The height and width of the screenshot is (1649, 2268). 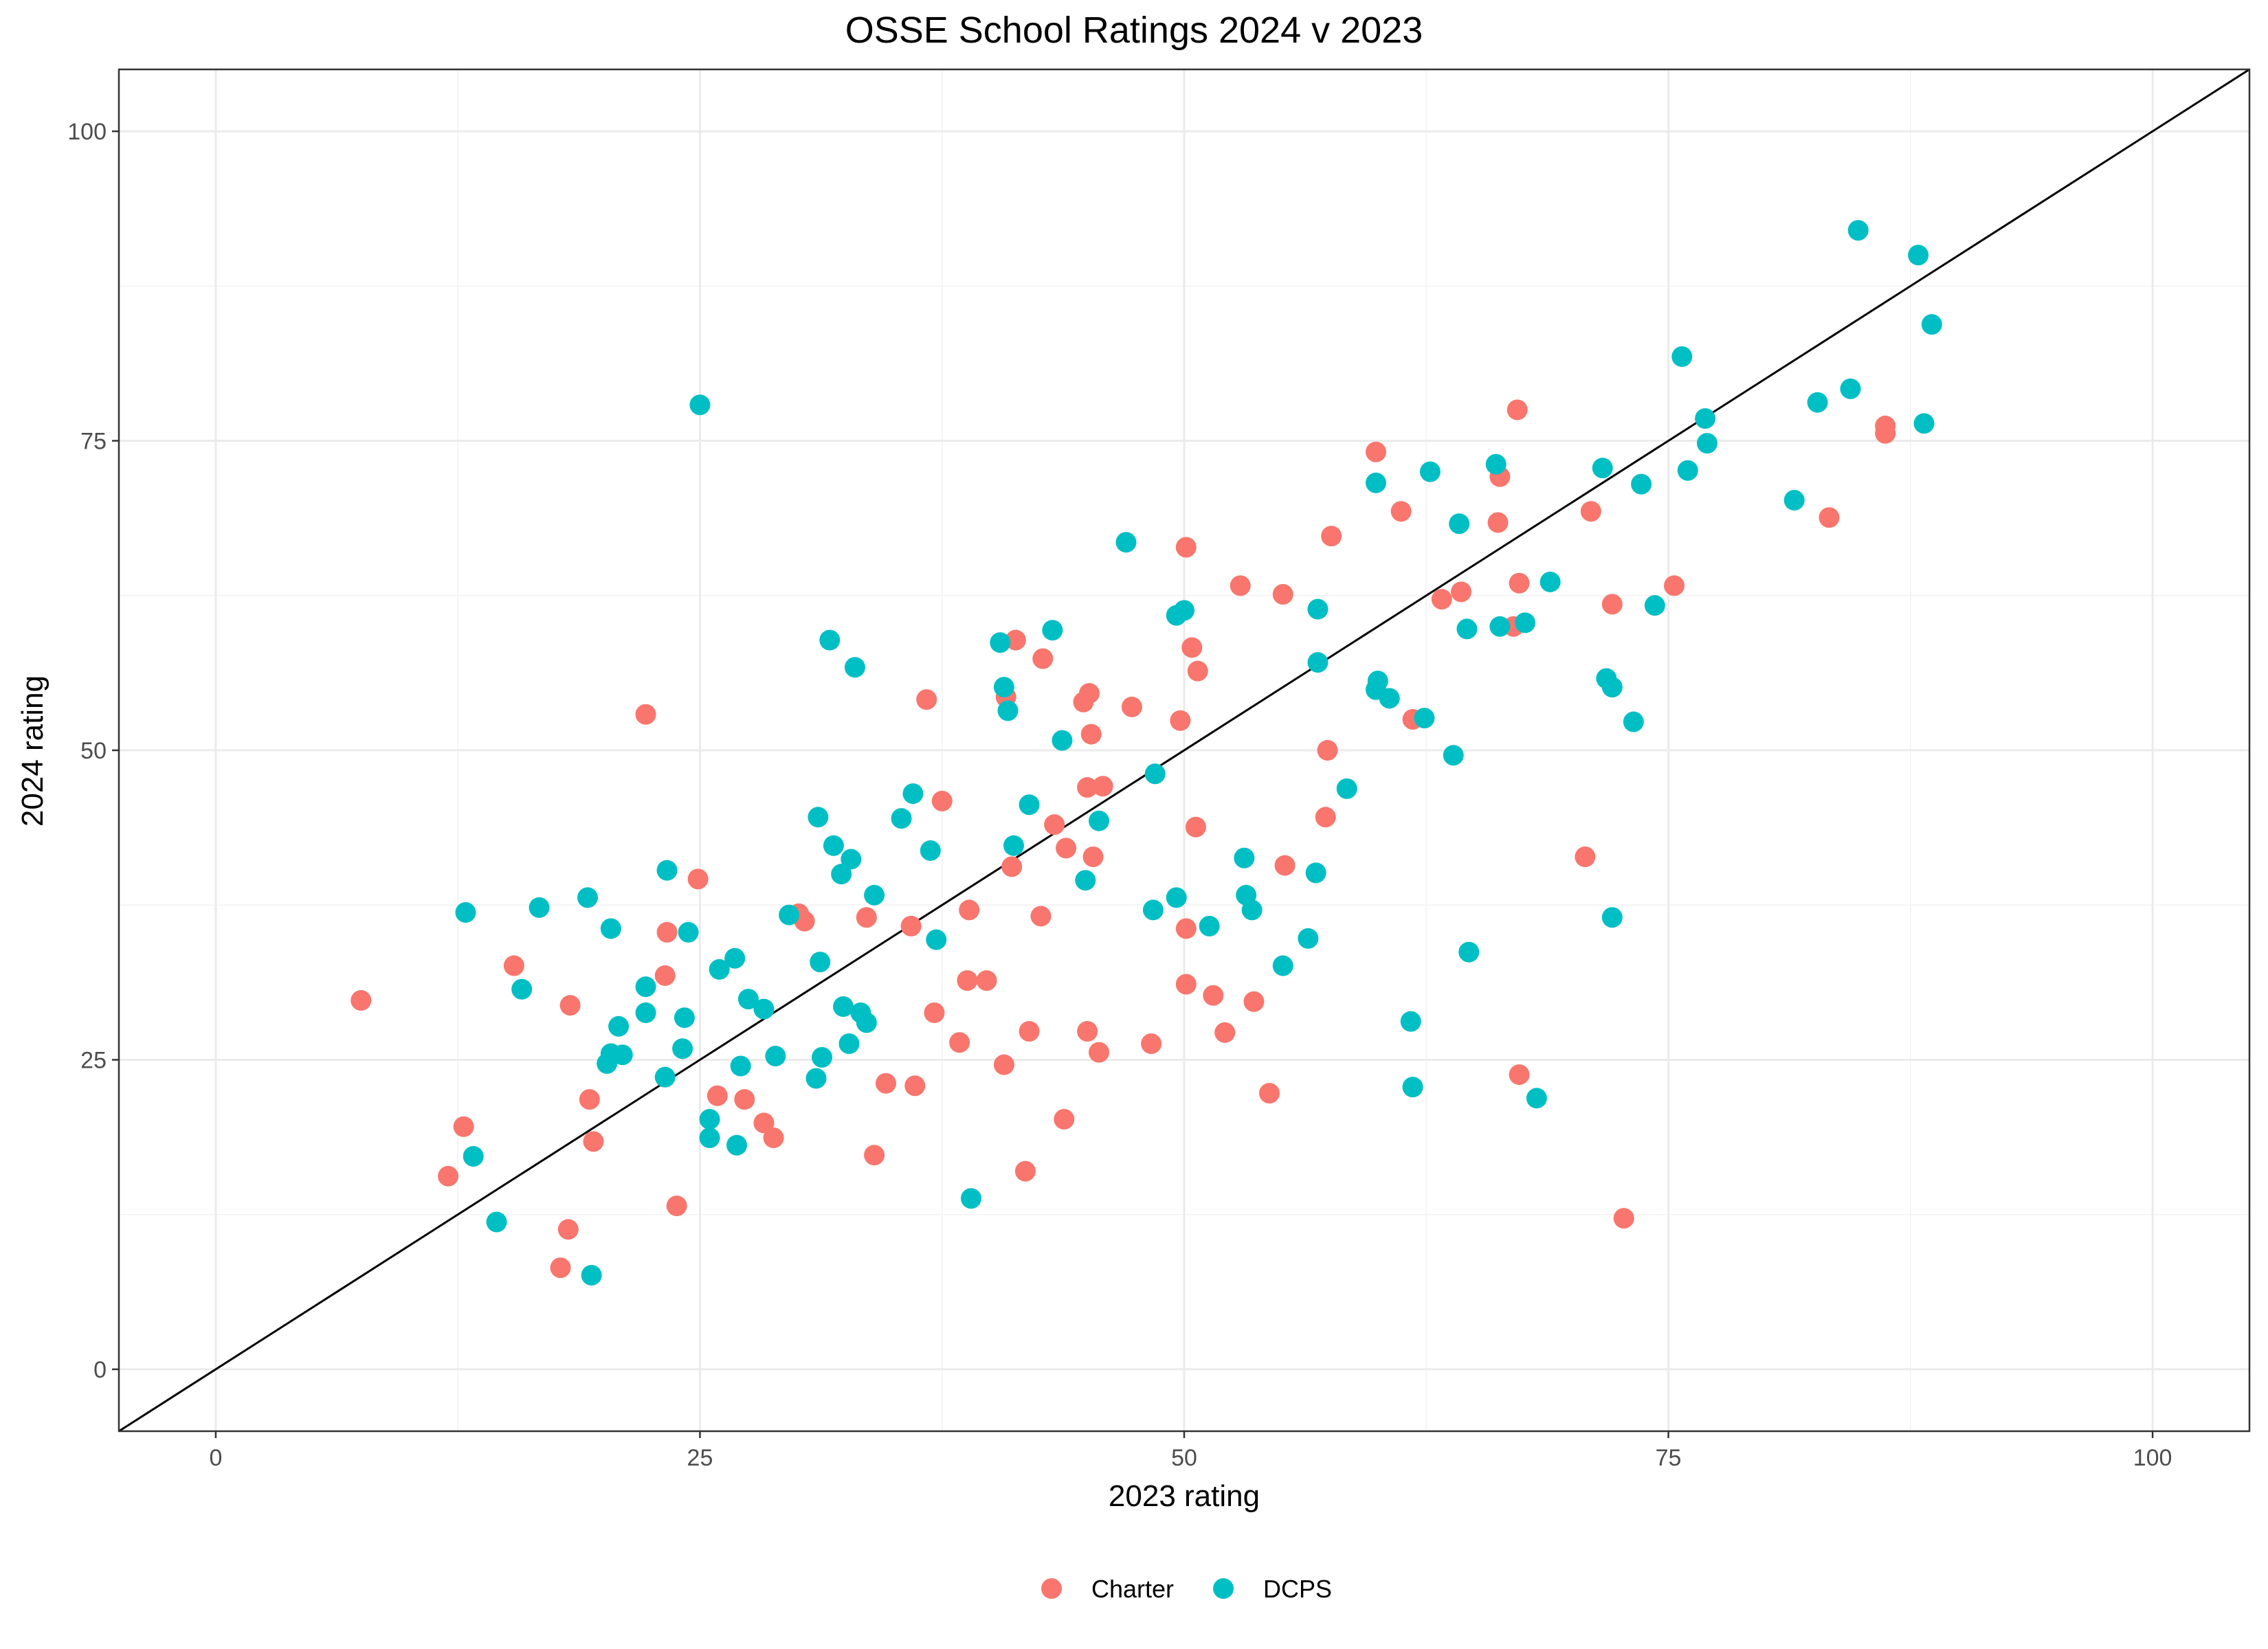 What do you see at coordinates (2152, 1458) in the screenshot?
I see `x-tick-label: 100` at bounding box center [2152, 1458].